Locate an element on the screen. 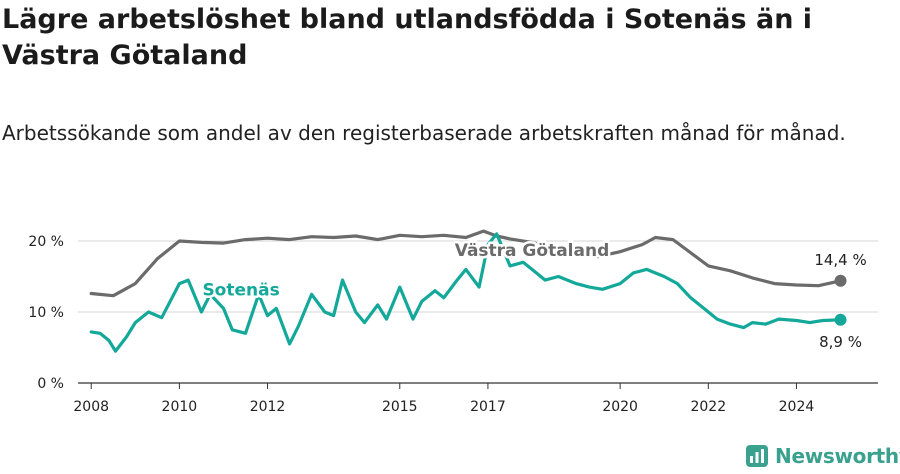 This screenshot has height=474, width=900. series-line-vastra-gotaland is located at coordinates (466, 263).